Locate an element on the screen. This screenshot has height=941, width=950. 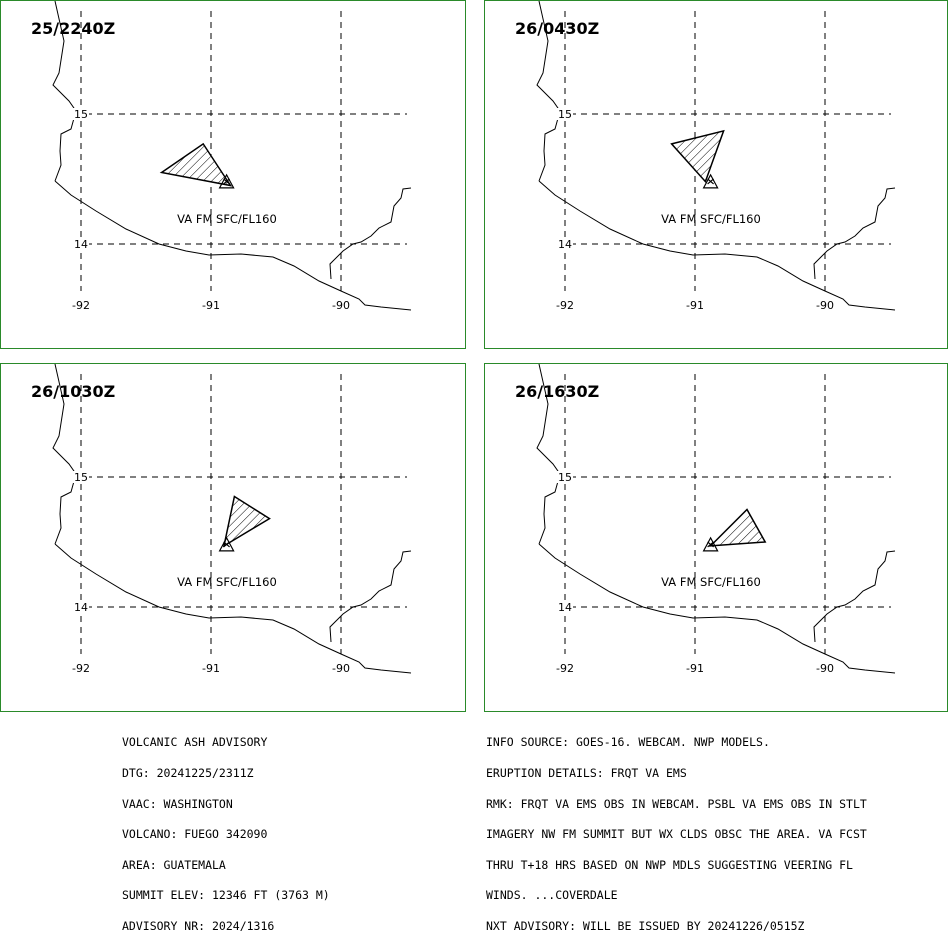
advisory-line: VOLCANIC ASH ADVISORY is located at coordinates (195, 742).